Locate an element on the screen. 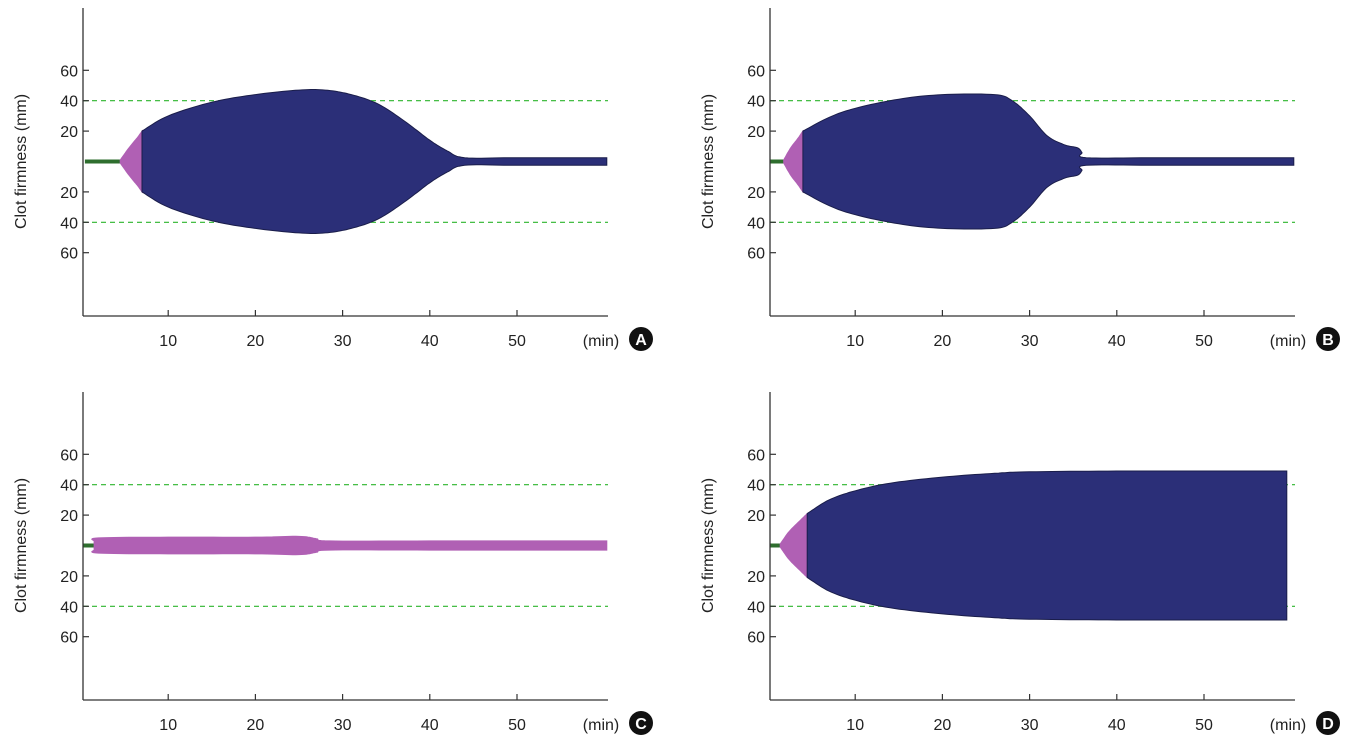  panel-label: C is located at coordinates (641, 724).